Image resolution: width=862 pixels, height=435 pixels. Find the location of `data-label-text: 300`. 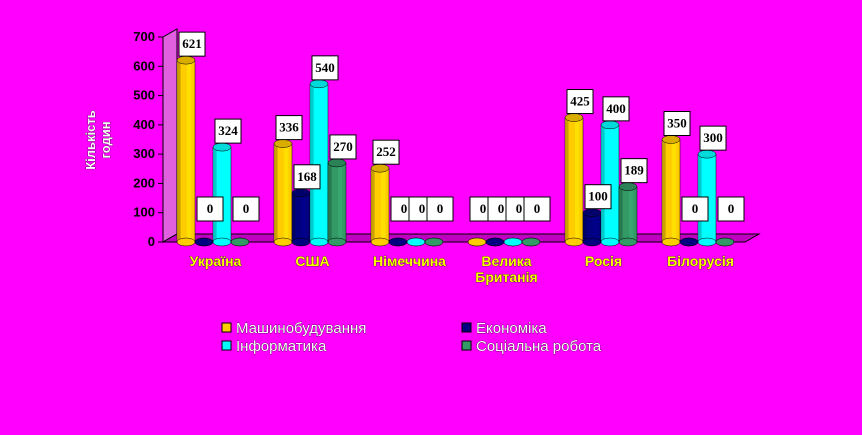

data-label-text: 300 is located at coordinates (713, 137).